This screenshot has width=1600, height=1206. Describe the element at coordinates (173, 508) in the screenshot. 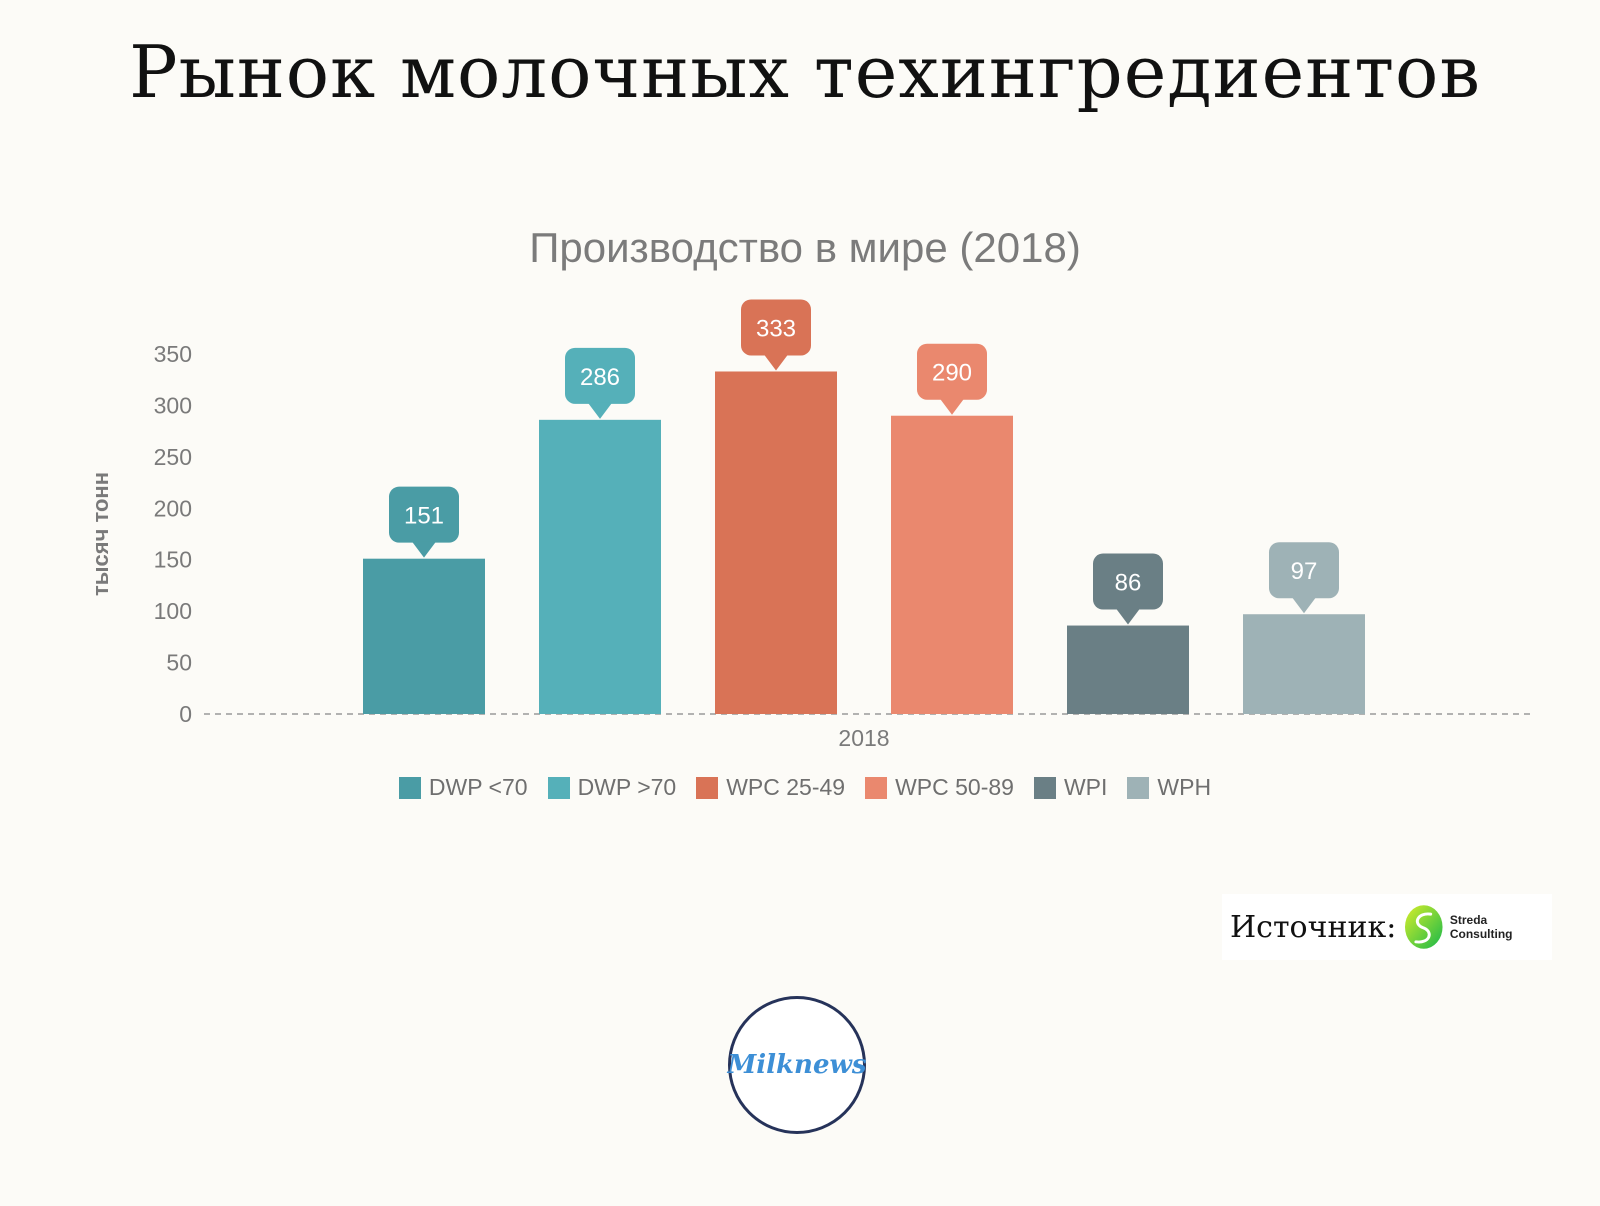

I see `y-tick-label: 200` at that location.